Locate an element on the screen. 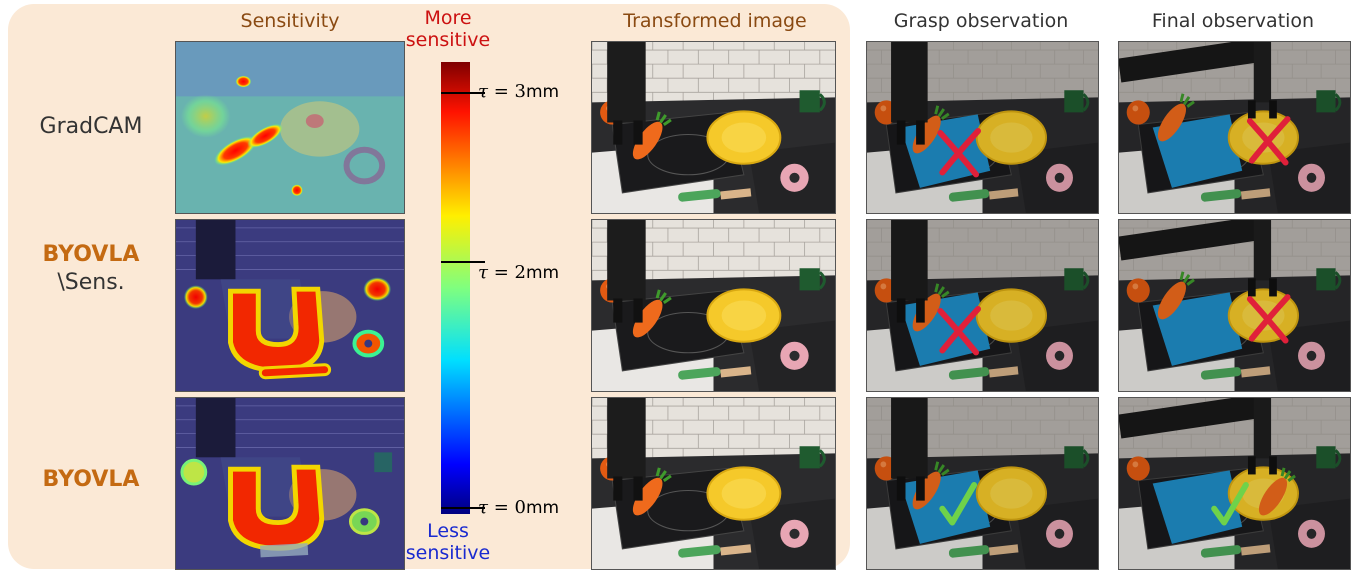  header-grasp-observation: Grasp observation is located at coordinates (981, 21).